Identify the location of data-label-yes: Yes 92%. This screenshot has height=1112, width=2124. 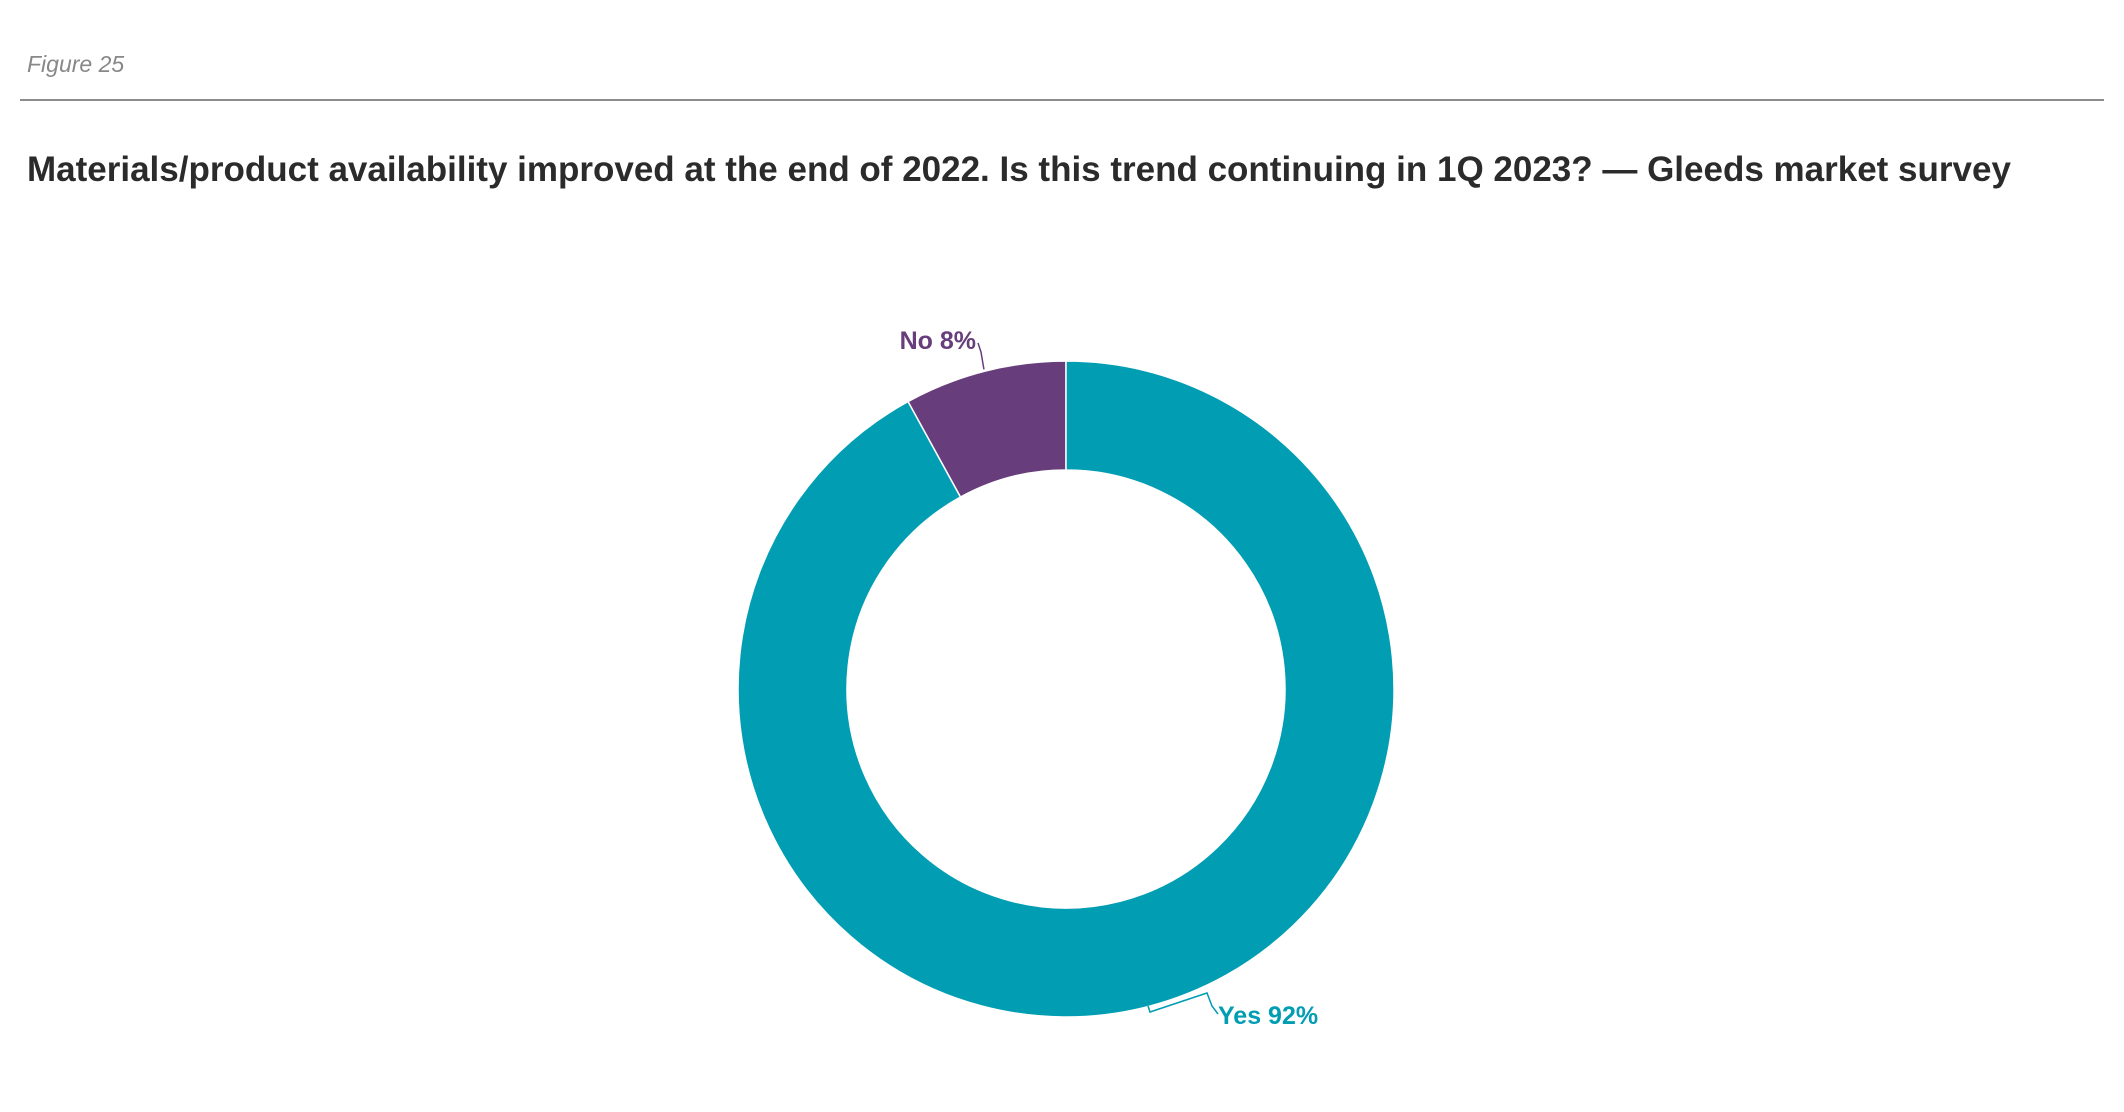
(1268, 1016).